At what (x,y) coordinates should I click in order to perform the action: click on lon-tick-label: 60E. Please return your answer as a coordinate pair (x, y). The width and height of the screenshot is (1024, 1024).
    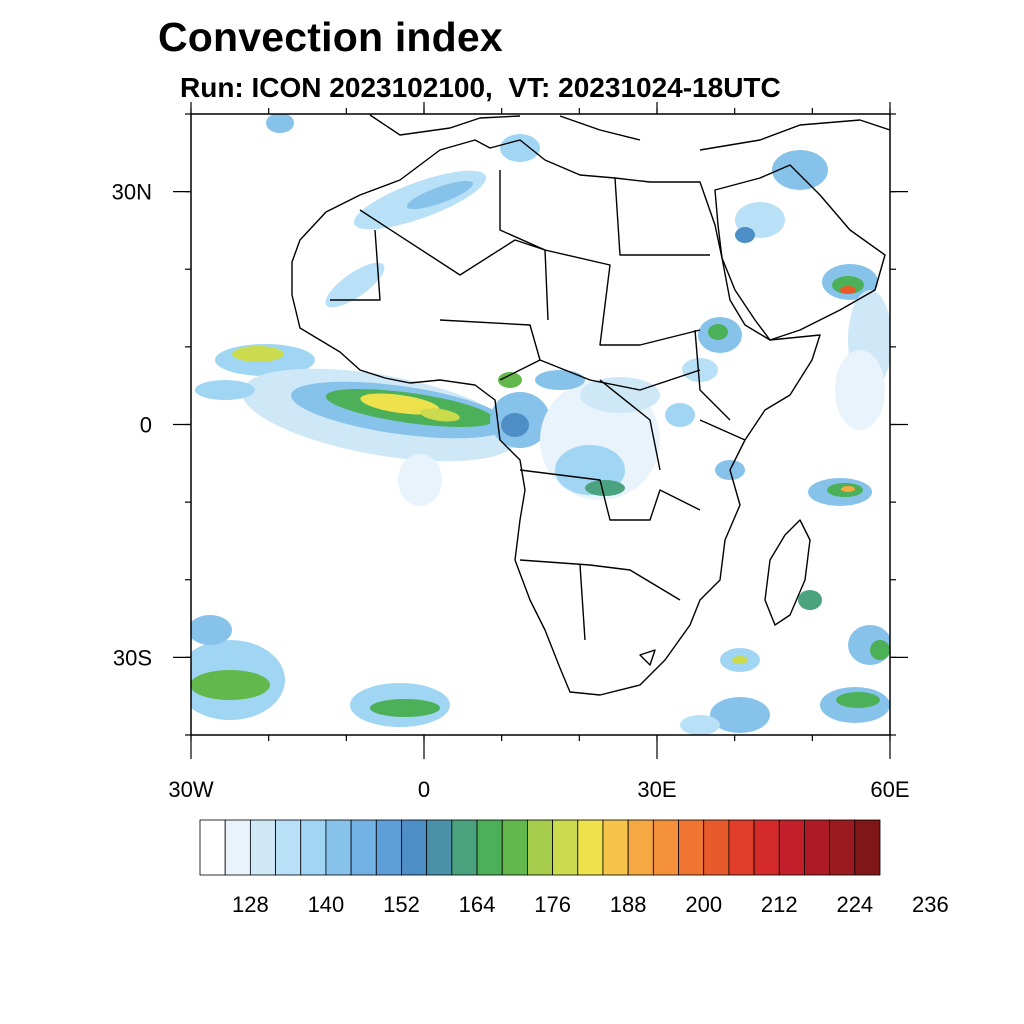
    Looking at the image, I should click on (889, 789).